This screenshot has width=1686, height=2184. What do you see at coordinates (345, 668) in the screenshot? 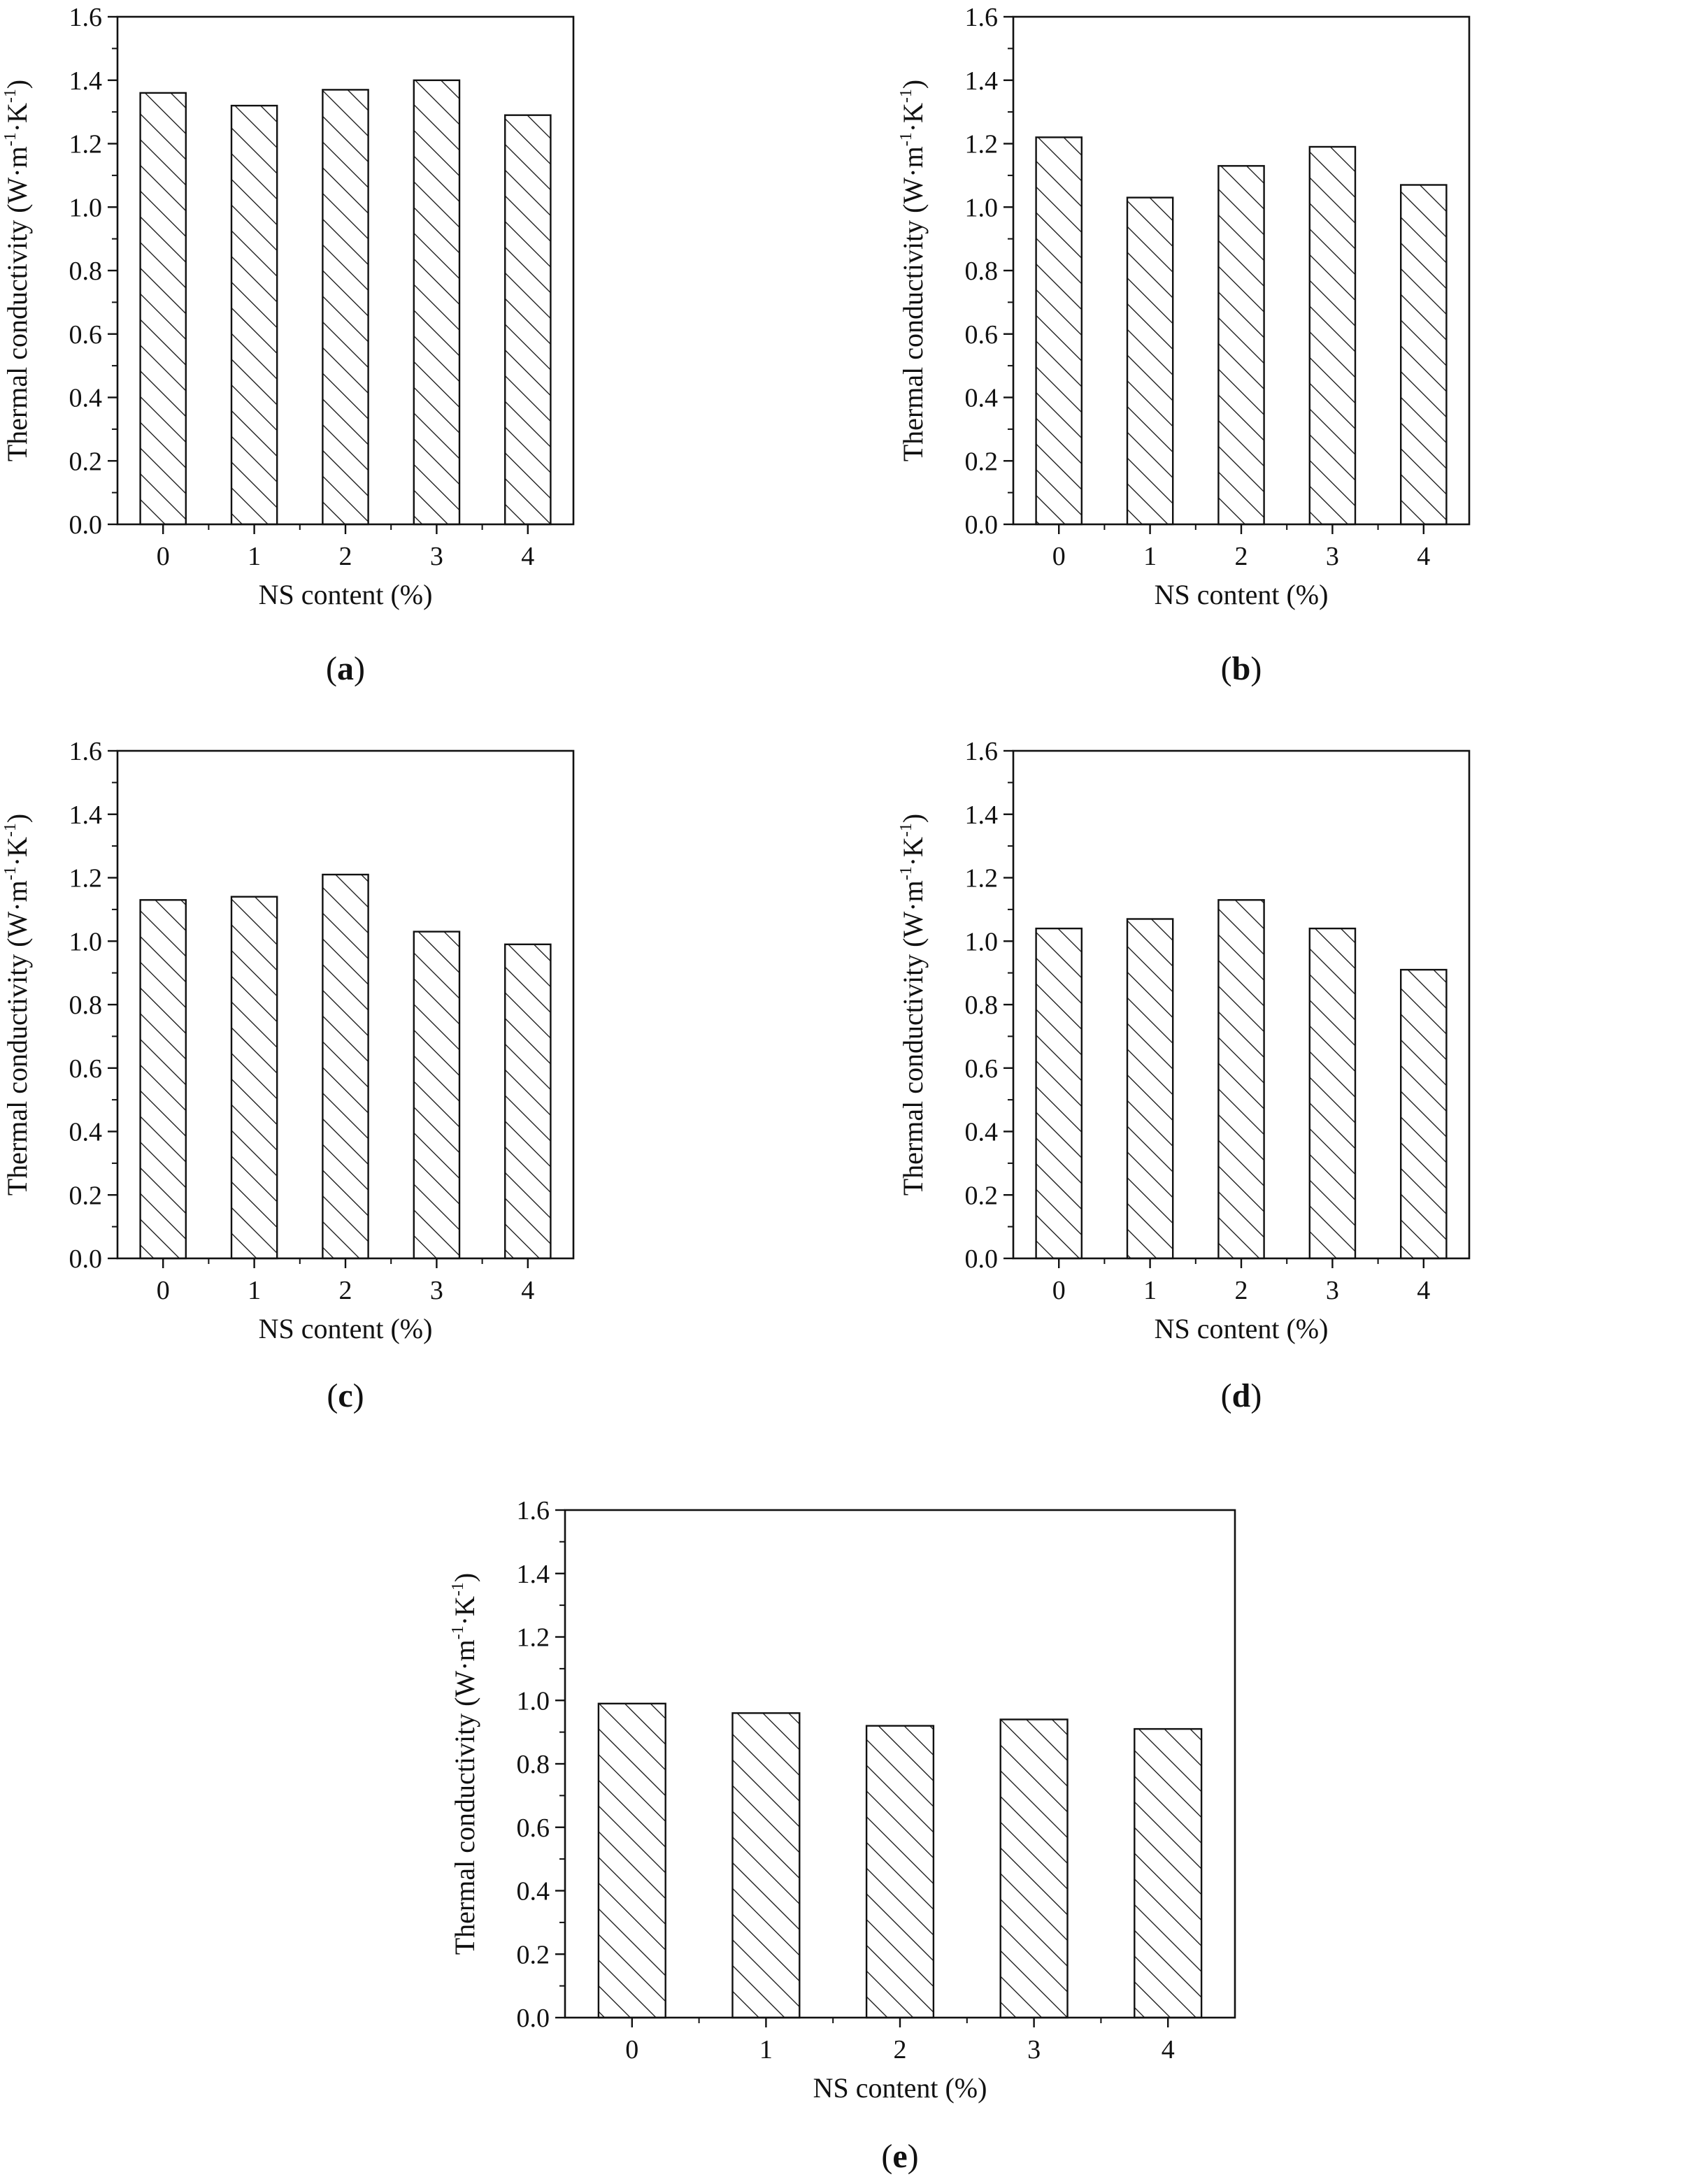
I see `panel-label-a: (a)` at bounding box center [345, 668].